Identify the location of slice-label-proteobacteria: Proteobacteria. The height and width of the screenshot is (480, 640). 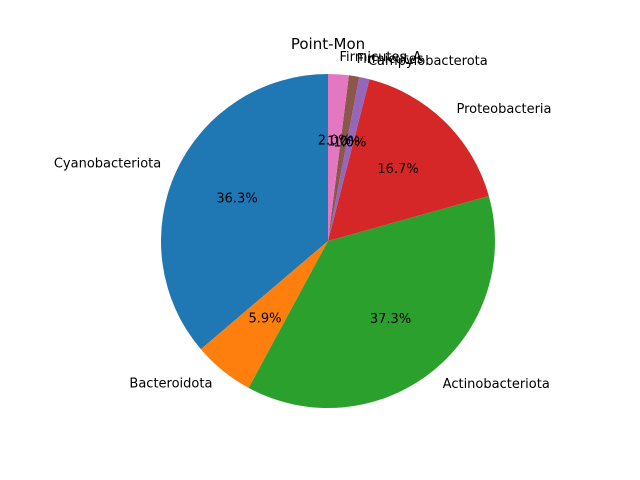
(503, 109).